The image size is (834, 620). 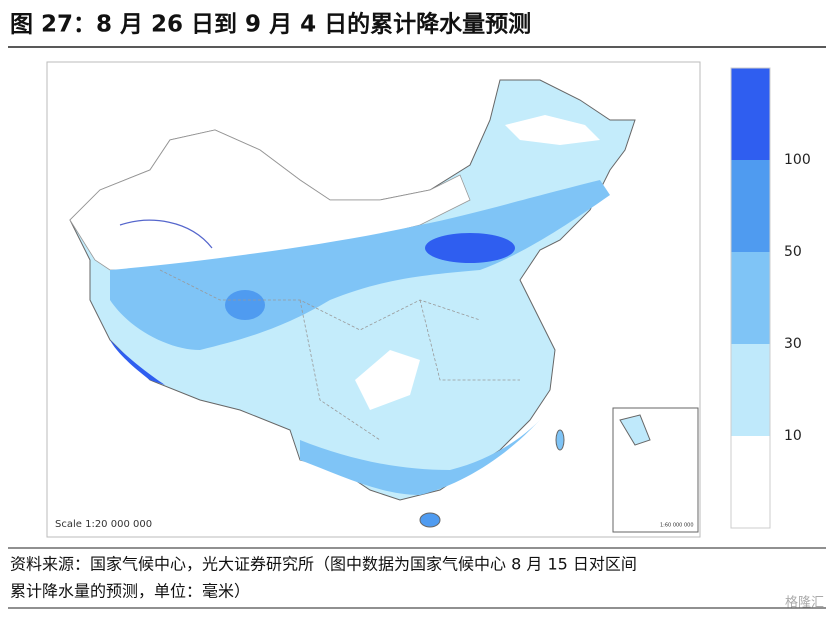 I want to click on watermark: 格隆汇, so click(x=804, y=603).